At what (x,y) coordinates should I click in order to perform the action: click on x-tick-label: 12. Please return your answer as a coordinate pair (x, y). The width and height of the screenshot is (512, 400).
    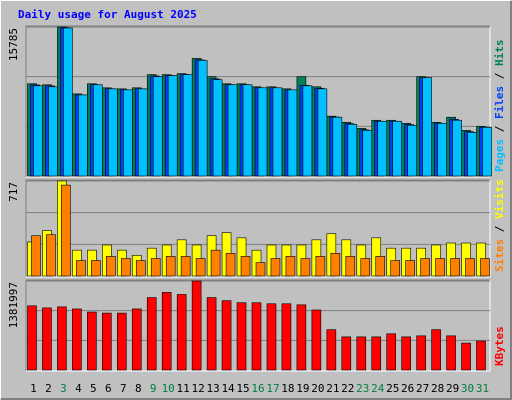
    Looking at the image, I should click on (198, 388).